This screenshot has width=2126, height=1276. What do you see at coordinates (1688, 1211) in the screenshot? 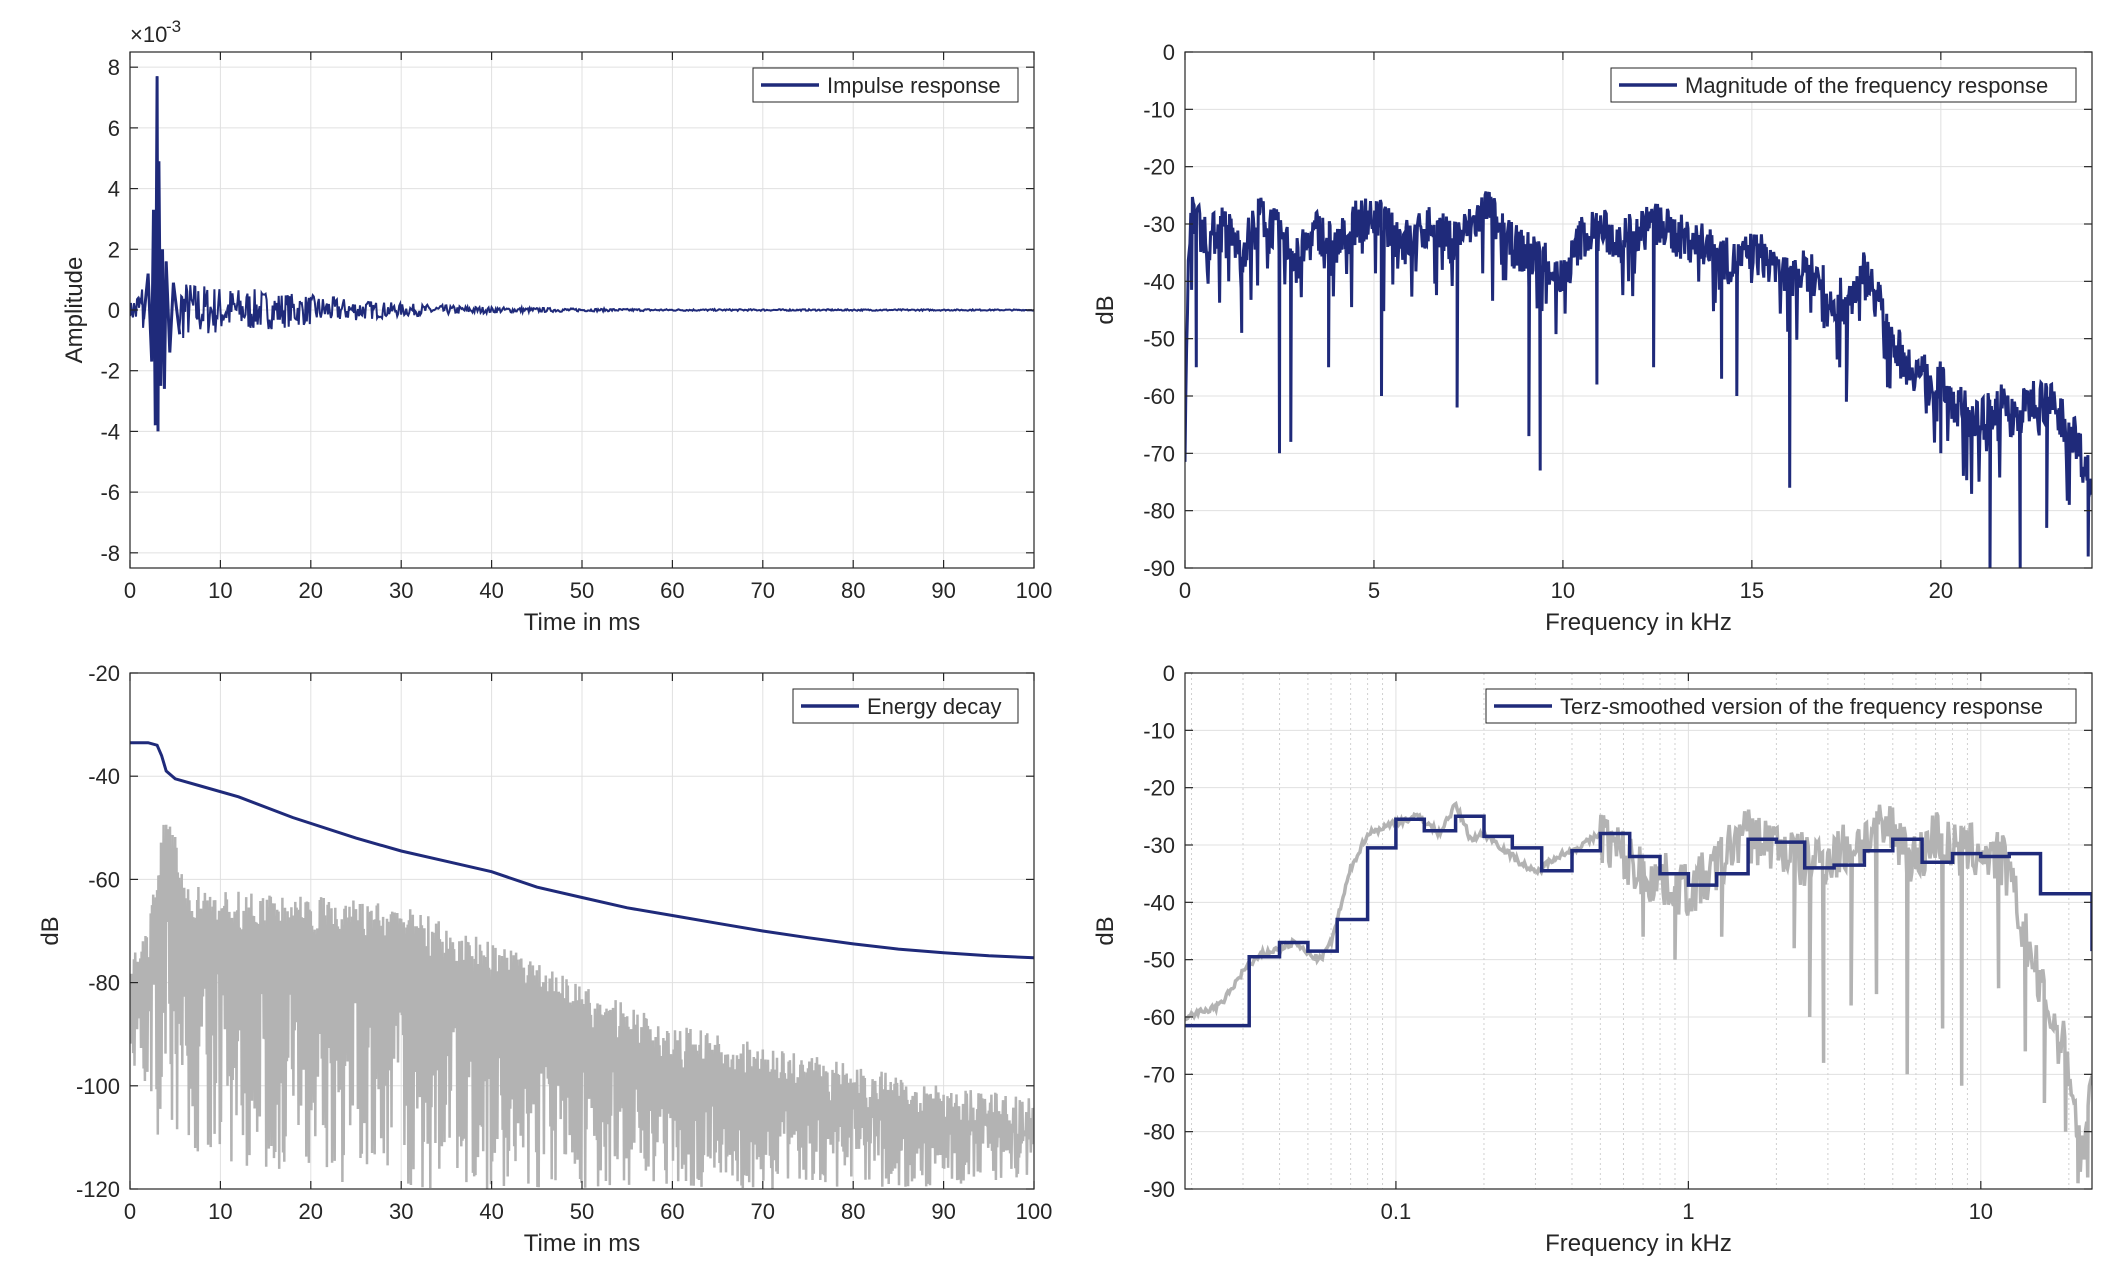
I see `x-tick-label: 1` at bounding box center [1688, 1211].